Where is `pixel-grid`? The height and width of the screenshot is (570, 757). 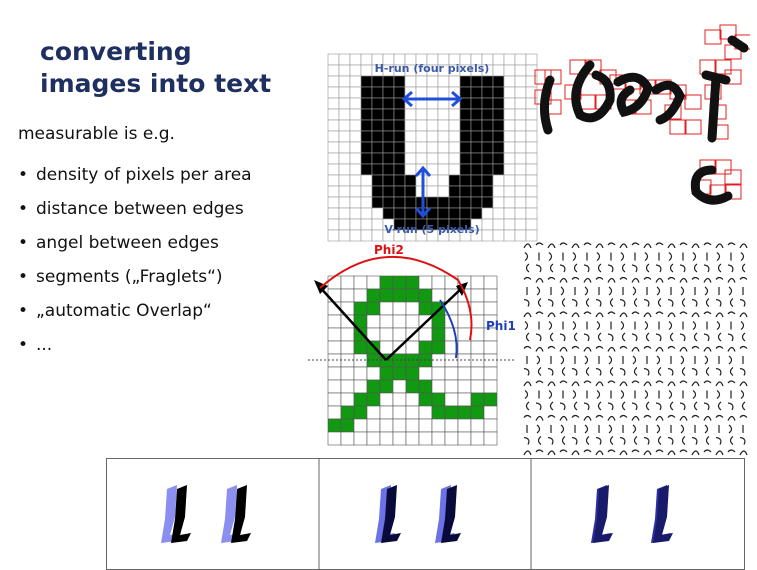
pixel-grid is located at coordinates (432, 147).